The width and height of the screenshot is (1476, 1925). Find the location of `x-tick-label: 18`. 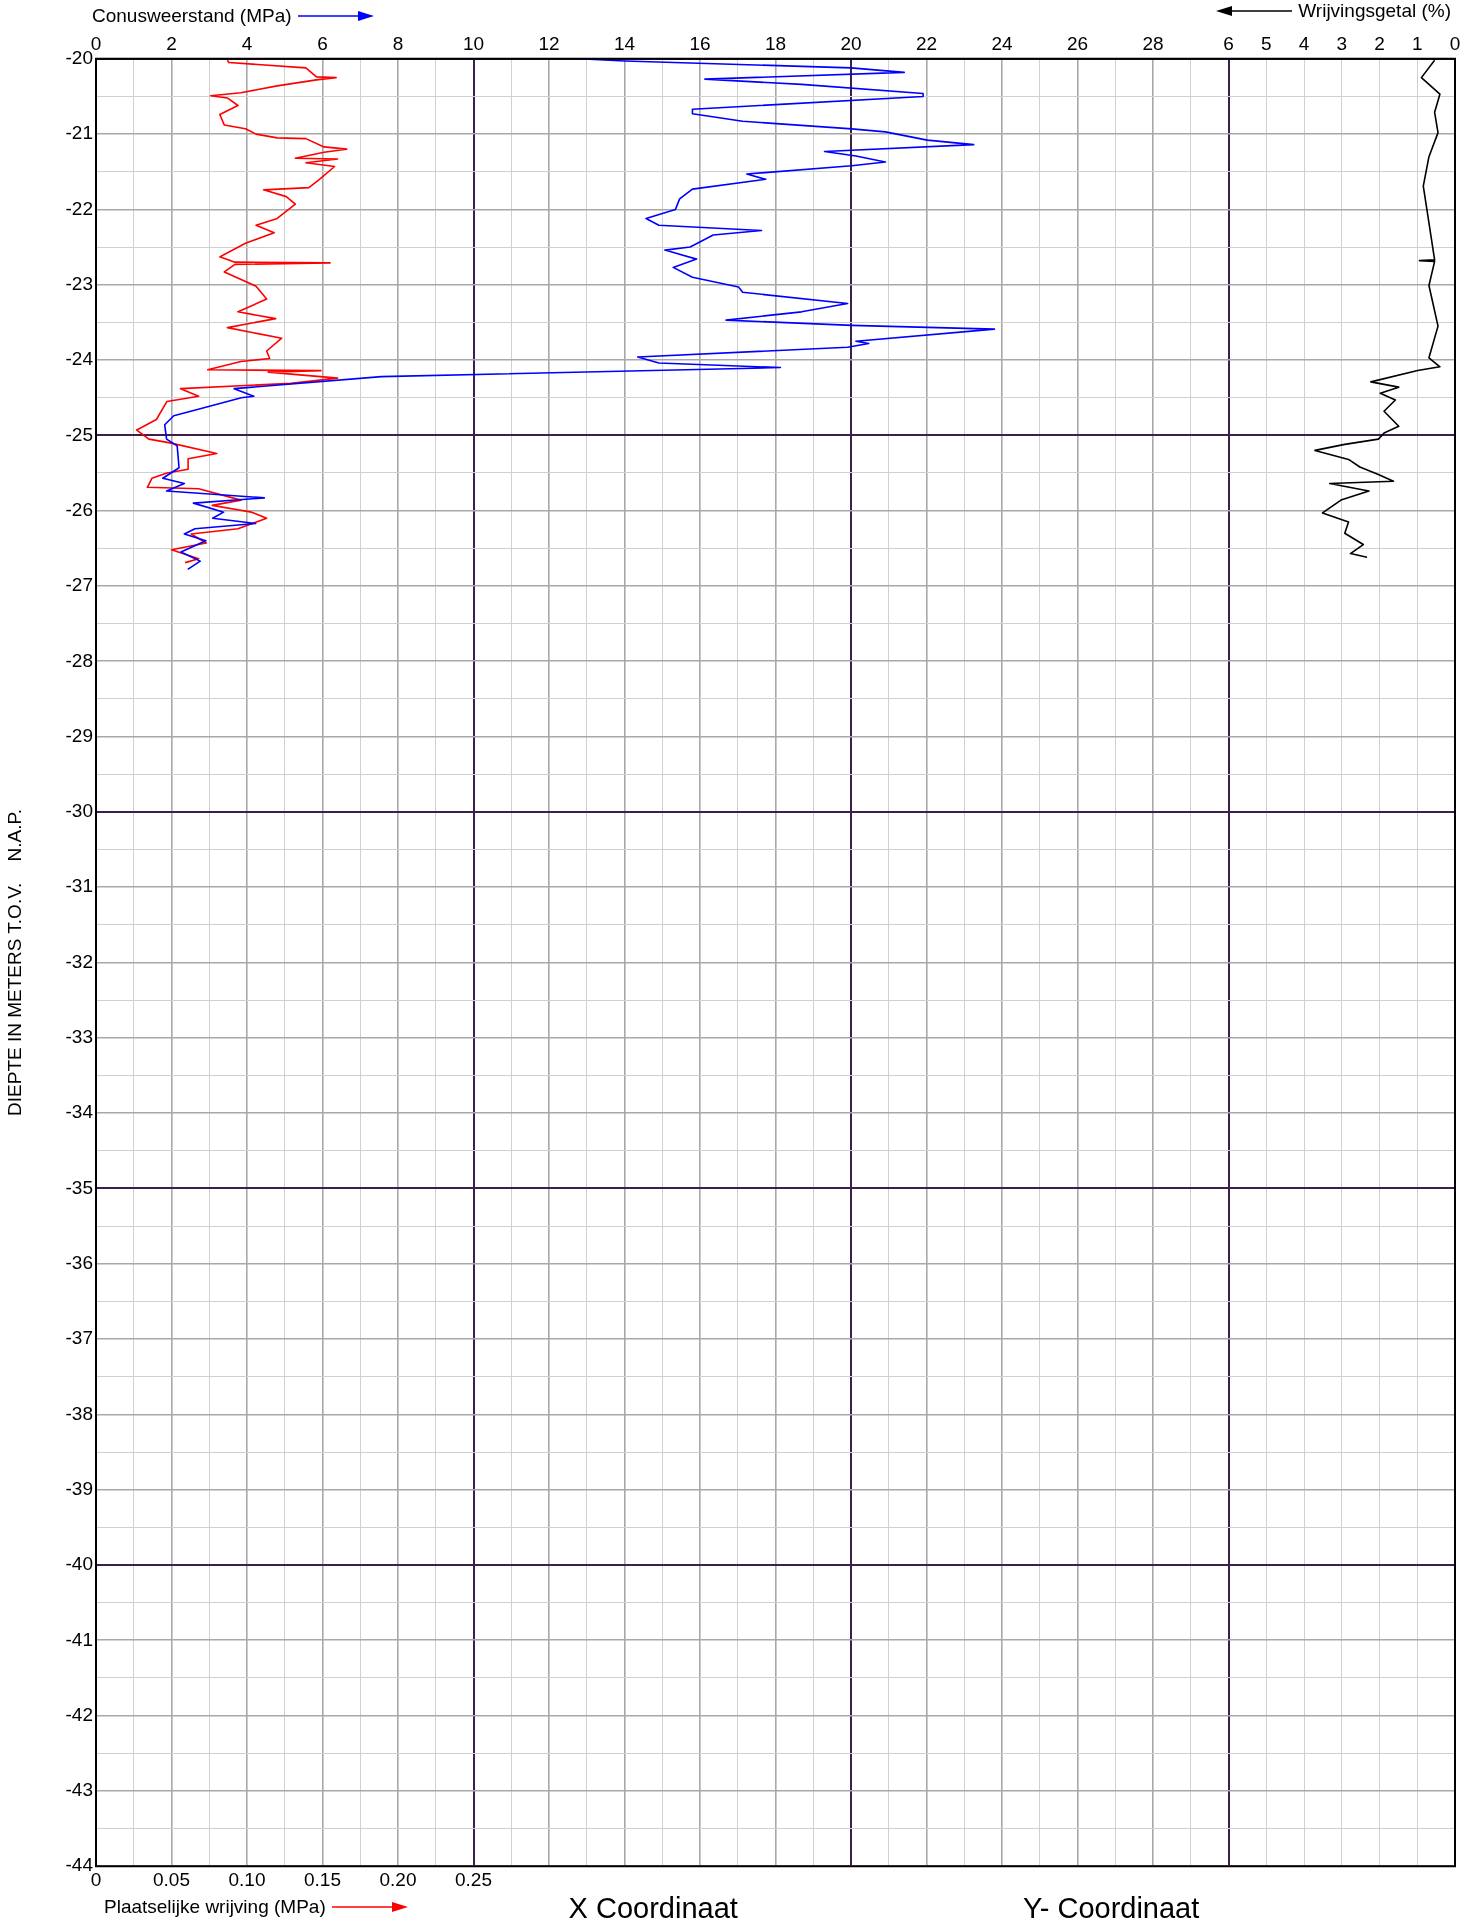

x-tick-label: 18 is located at coordinates (775, 43).